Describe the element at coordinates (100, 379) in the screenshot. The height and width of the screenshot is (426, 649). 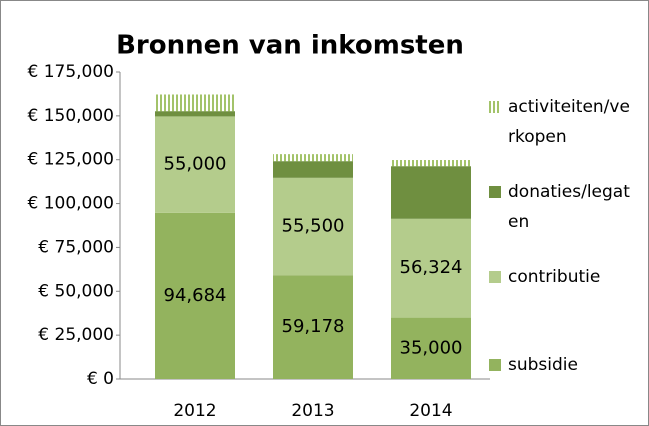
I see `y-tick-label: € 0` at that location.